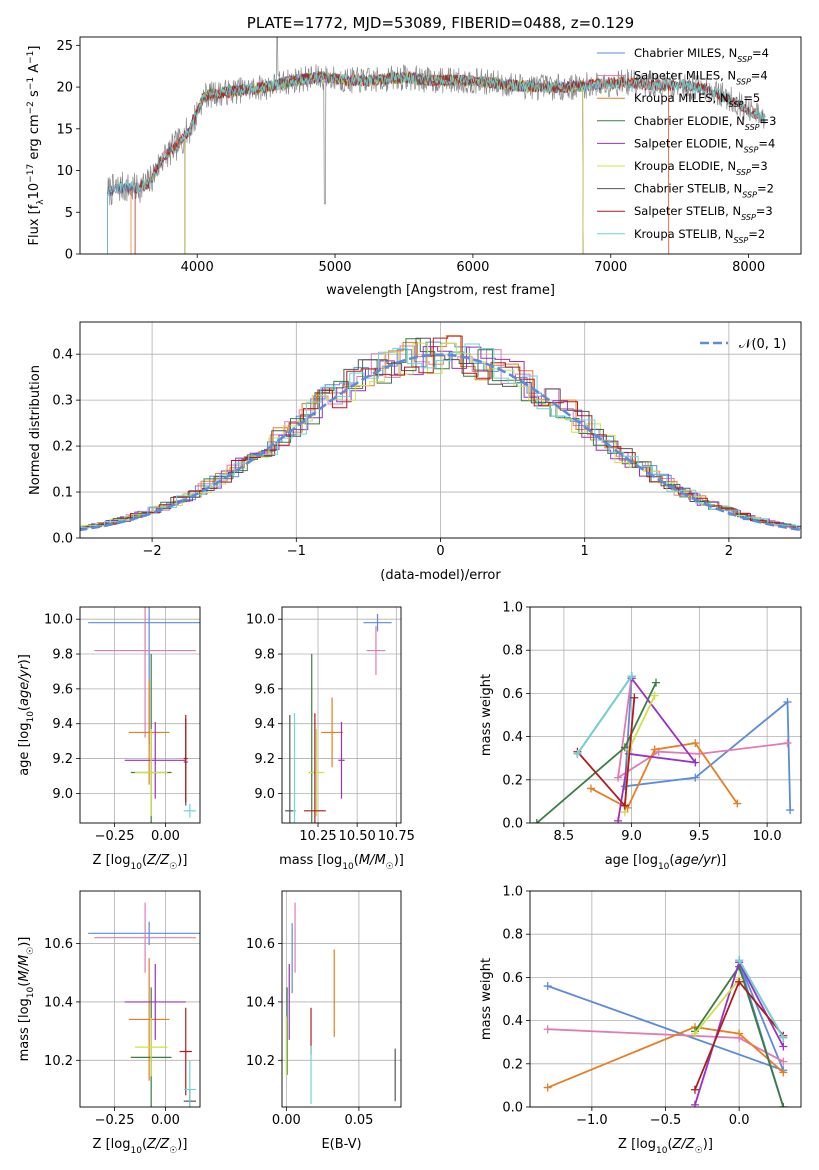 Image resolution: width=819 pixels, height=1170 pixels. I want to click on legend-suffix: =2, so click(765, 189).